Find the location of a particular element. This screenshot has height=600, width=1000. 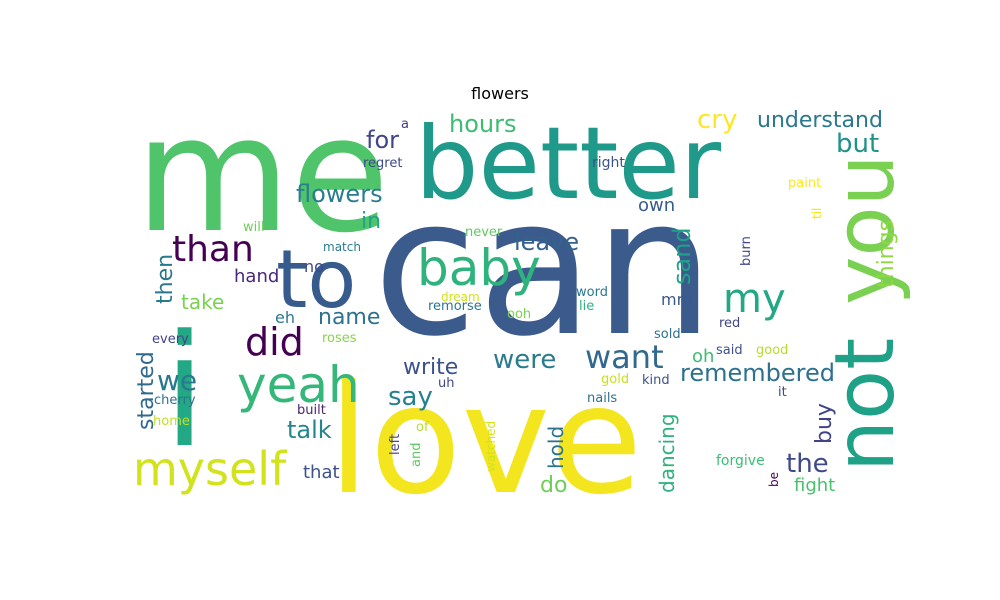

word-the: the is located at coordinates (807, 464).